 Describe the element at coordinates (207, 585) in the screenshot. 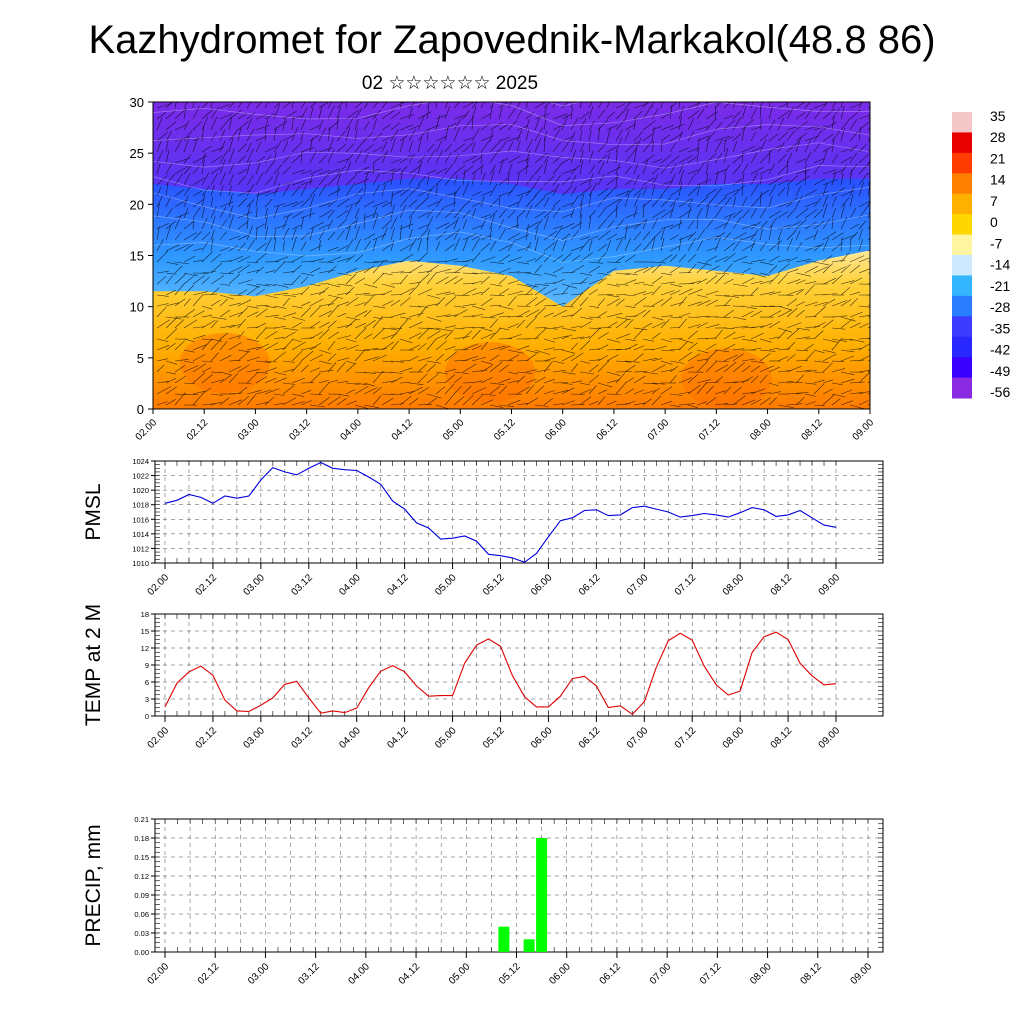

I see `x-tick-label: 02.12` at that location.